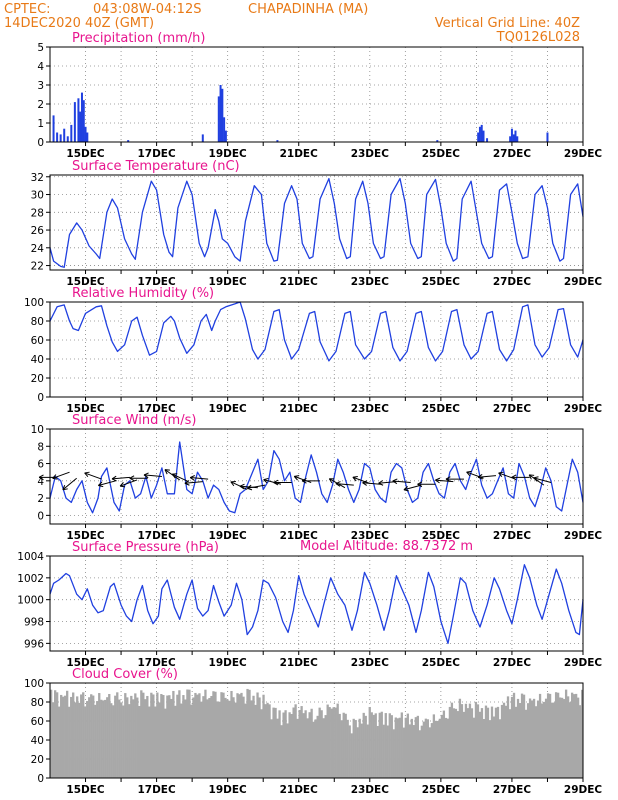 The width and height of the screenshot is (618, 800). I want to click on xtick-label: 19DEC, so click(228, 663).